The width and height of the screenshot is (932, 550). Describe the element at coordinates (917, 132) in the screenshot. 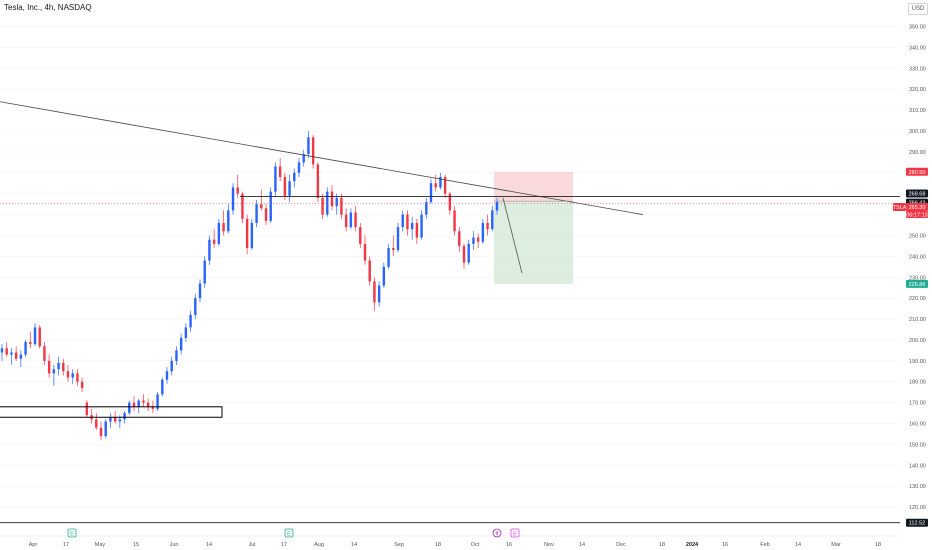

I see `y-tick-label: 300.00` at that location.